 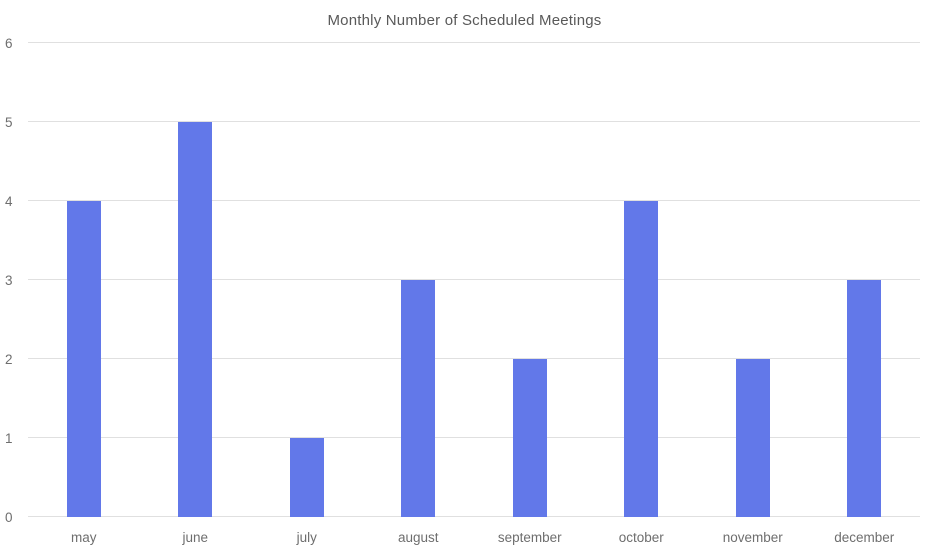 I want to click on y-tick-label: 5, so click(x=9, y=122).